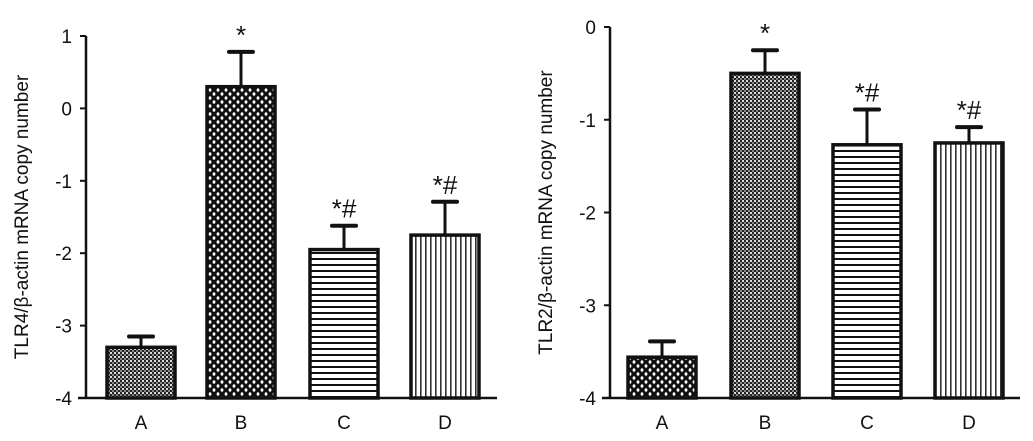 This screenshot has height=441, width=1033. Describe the element at coordinates (22, 216) in the screenshot. I see `y-axis-label: TLR4/β-actin mRNA copy number` at that location.